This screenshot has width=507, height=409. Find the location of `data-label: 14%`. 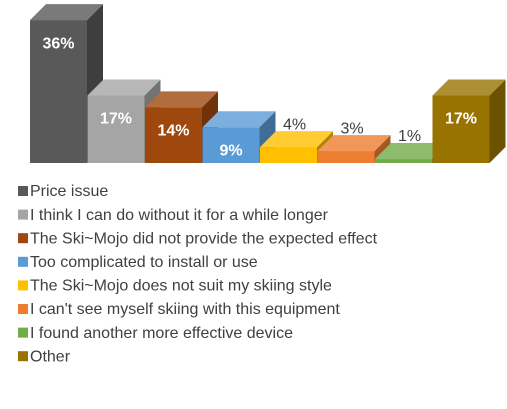

data-label: 14% is located at coordinates (173, 131).